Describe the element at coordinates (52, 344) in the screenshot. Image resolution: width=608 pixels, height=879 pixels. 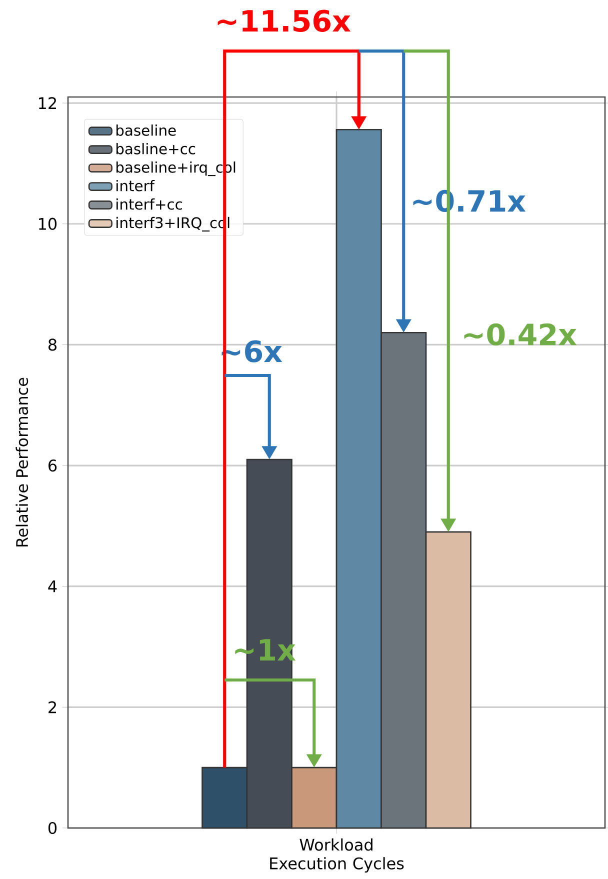
I see `y-tick-label: 8` at that location.